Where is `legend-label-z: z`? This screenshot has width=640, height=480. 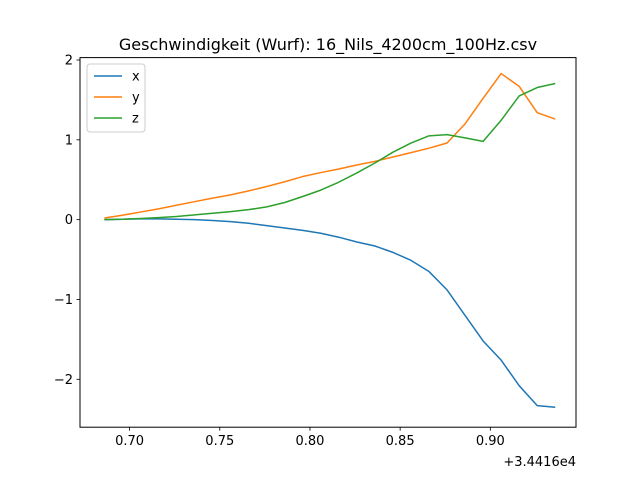
legend-label-z: z is located at coordinates (135, 119).